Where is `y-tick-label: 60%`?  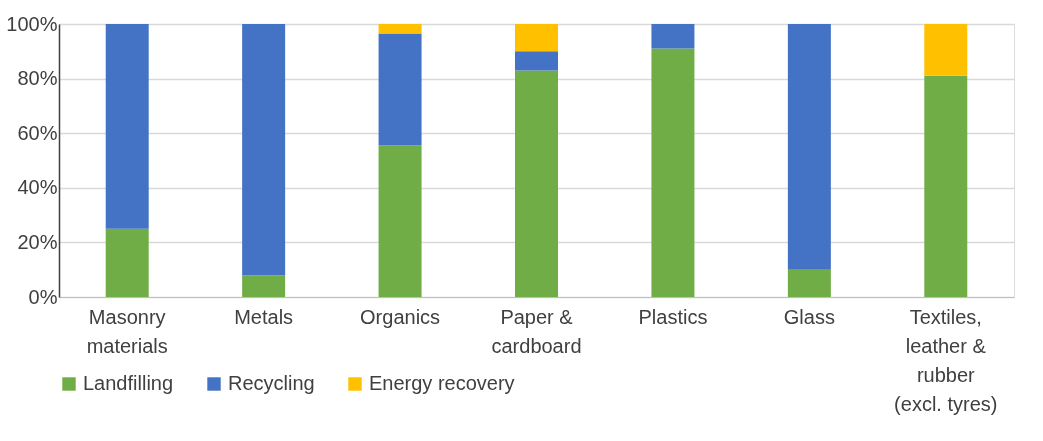
y-tick-label: 60% is located at coordinates (37, 132).